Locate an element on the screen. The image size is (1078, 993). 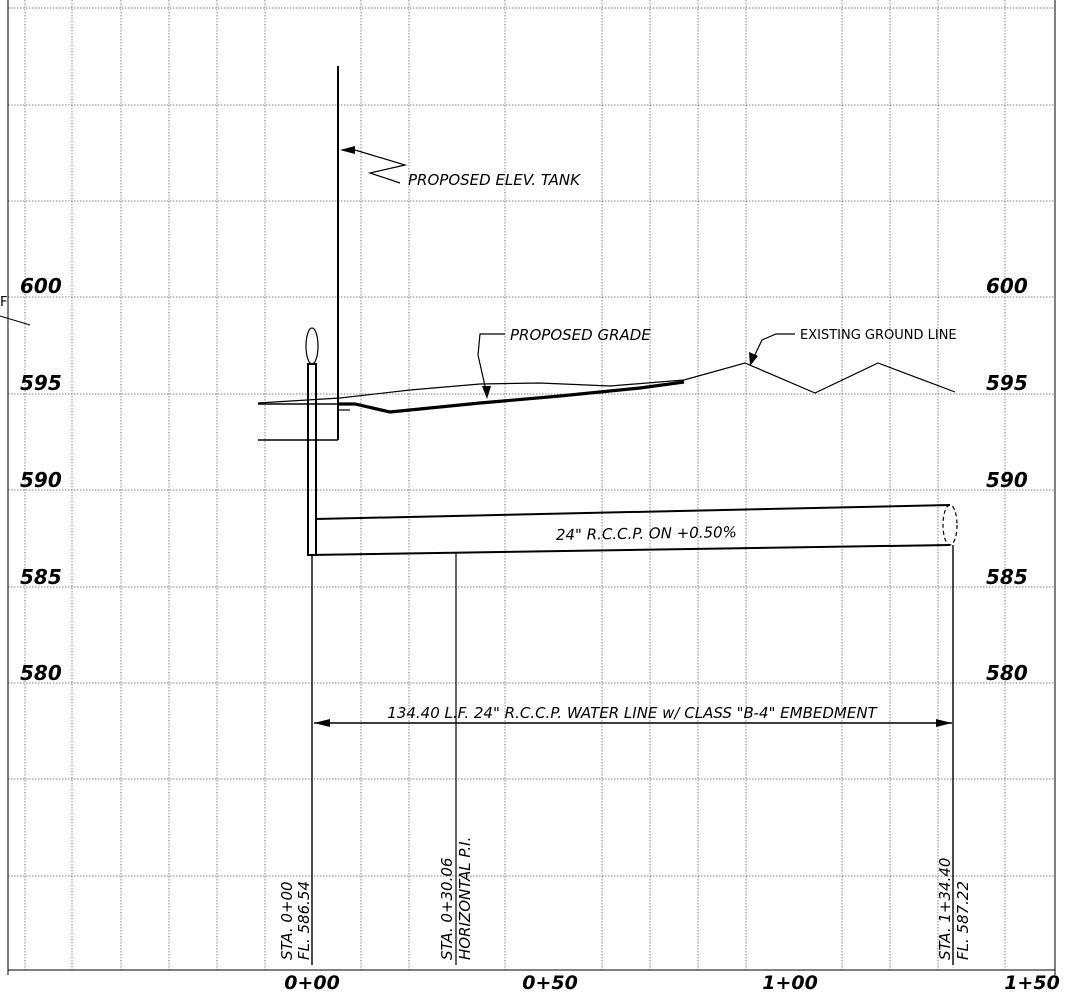
callout-existing-ground: EXISTING GROUND LINE is located at coordinates (853, 347).